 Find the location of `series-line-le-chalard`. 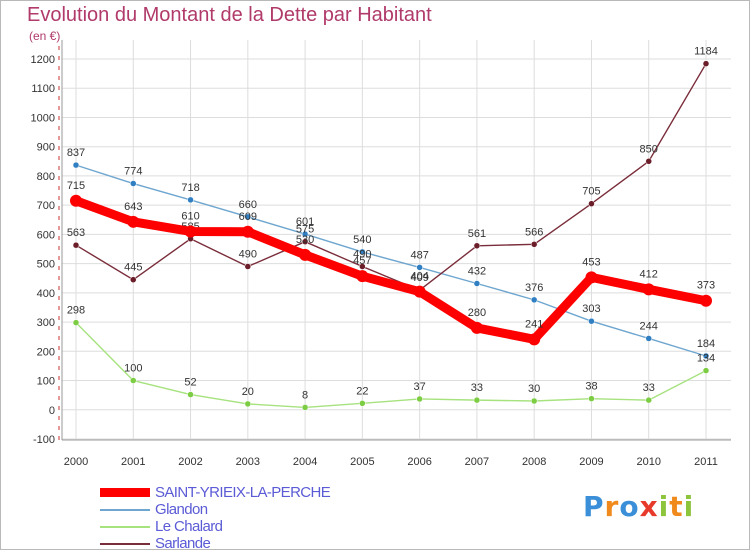

series-line-le-chalard is located at coordinates (391, 365).